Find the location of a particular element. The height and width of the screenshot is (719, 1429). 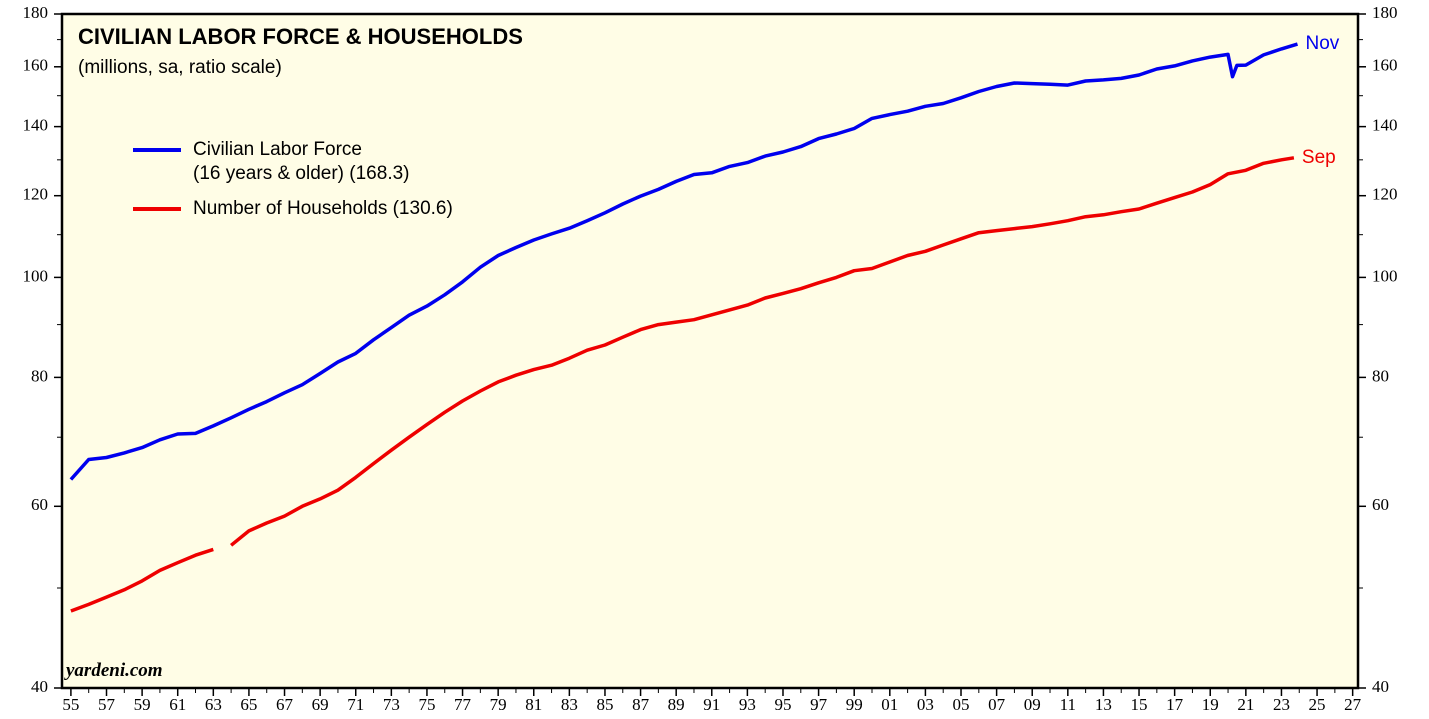

chart-subtitle: (millions, sa, ratio scale) is located at coordinates (180, 67).